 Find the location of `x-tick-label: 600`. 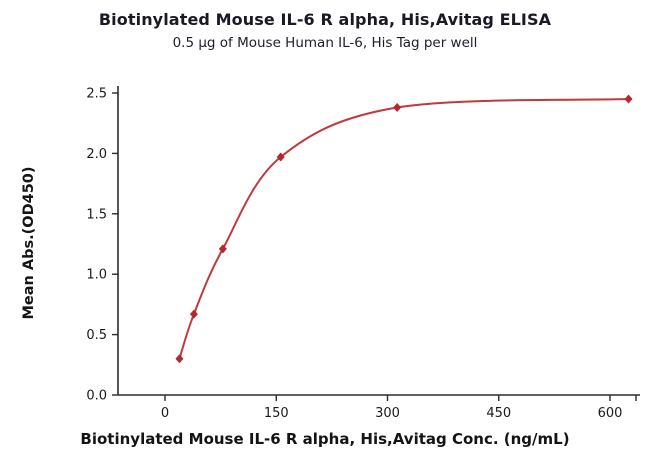

x-tick-label: 600 is located at coordinates (610, 413).